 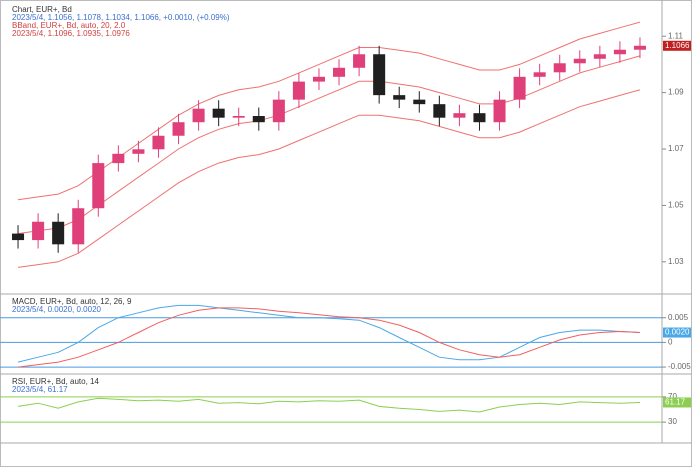 What do you see at coordinates (71, 33) in the screenshot?
I see `annotation: 2023/5/4, 1.1096, 1.0935, 1.0976` at bounding box center [71, 33].